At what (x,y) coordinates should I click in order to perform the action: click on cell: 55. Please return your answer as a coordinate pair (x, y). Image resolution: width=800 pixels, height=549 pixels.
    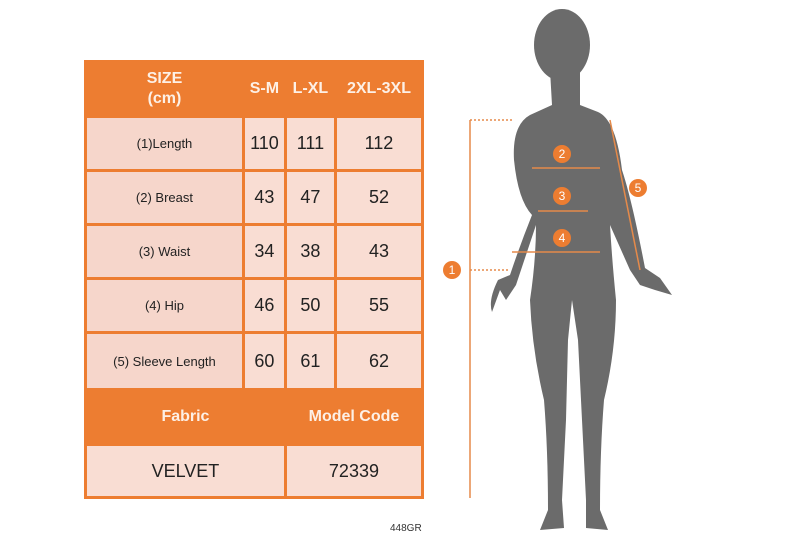
    Looking at the image, I should click on (379, 305).